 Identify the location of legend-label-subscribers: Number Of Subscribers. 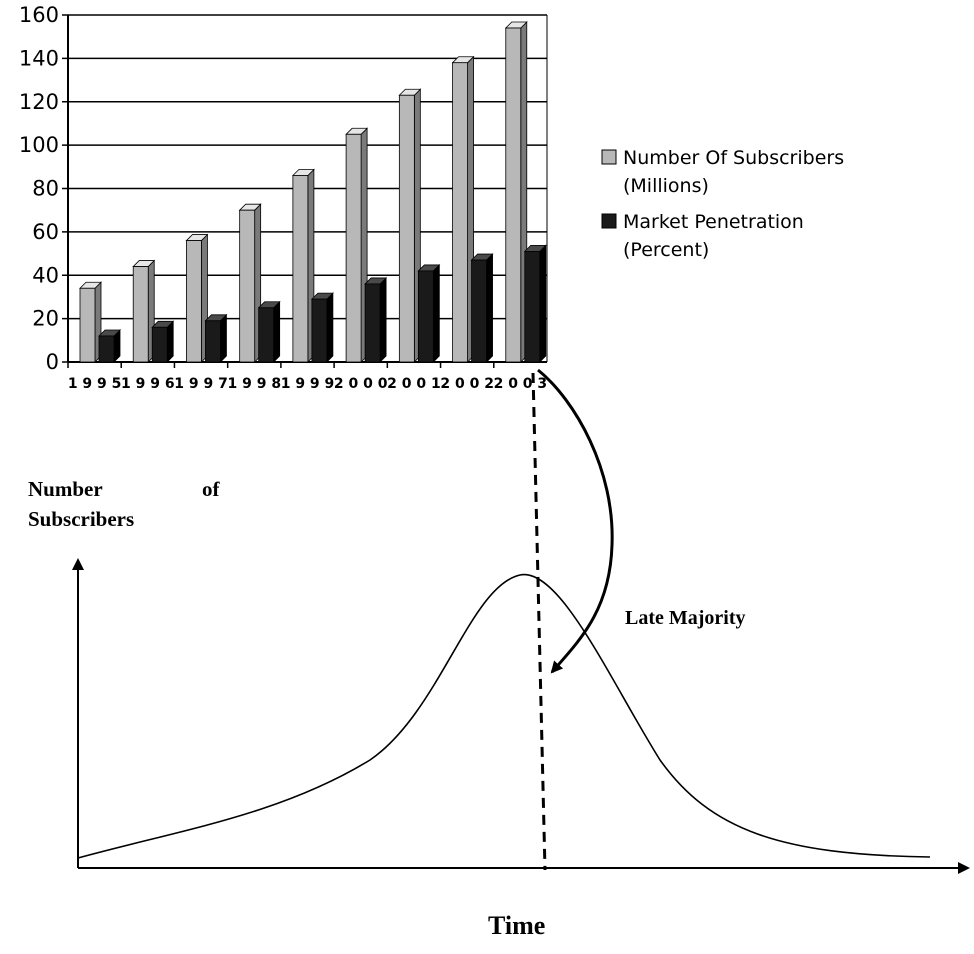
(733, 158).